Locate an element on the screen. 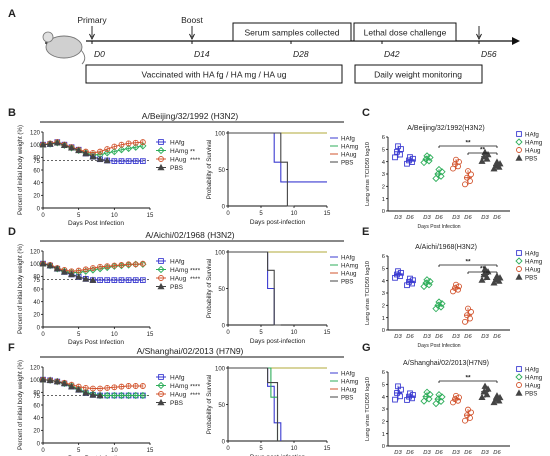  panel-label-row3-lung: G is located at coordinates (366, 348).